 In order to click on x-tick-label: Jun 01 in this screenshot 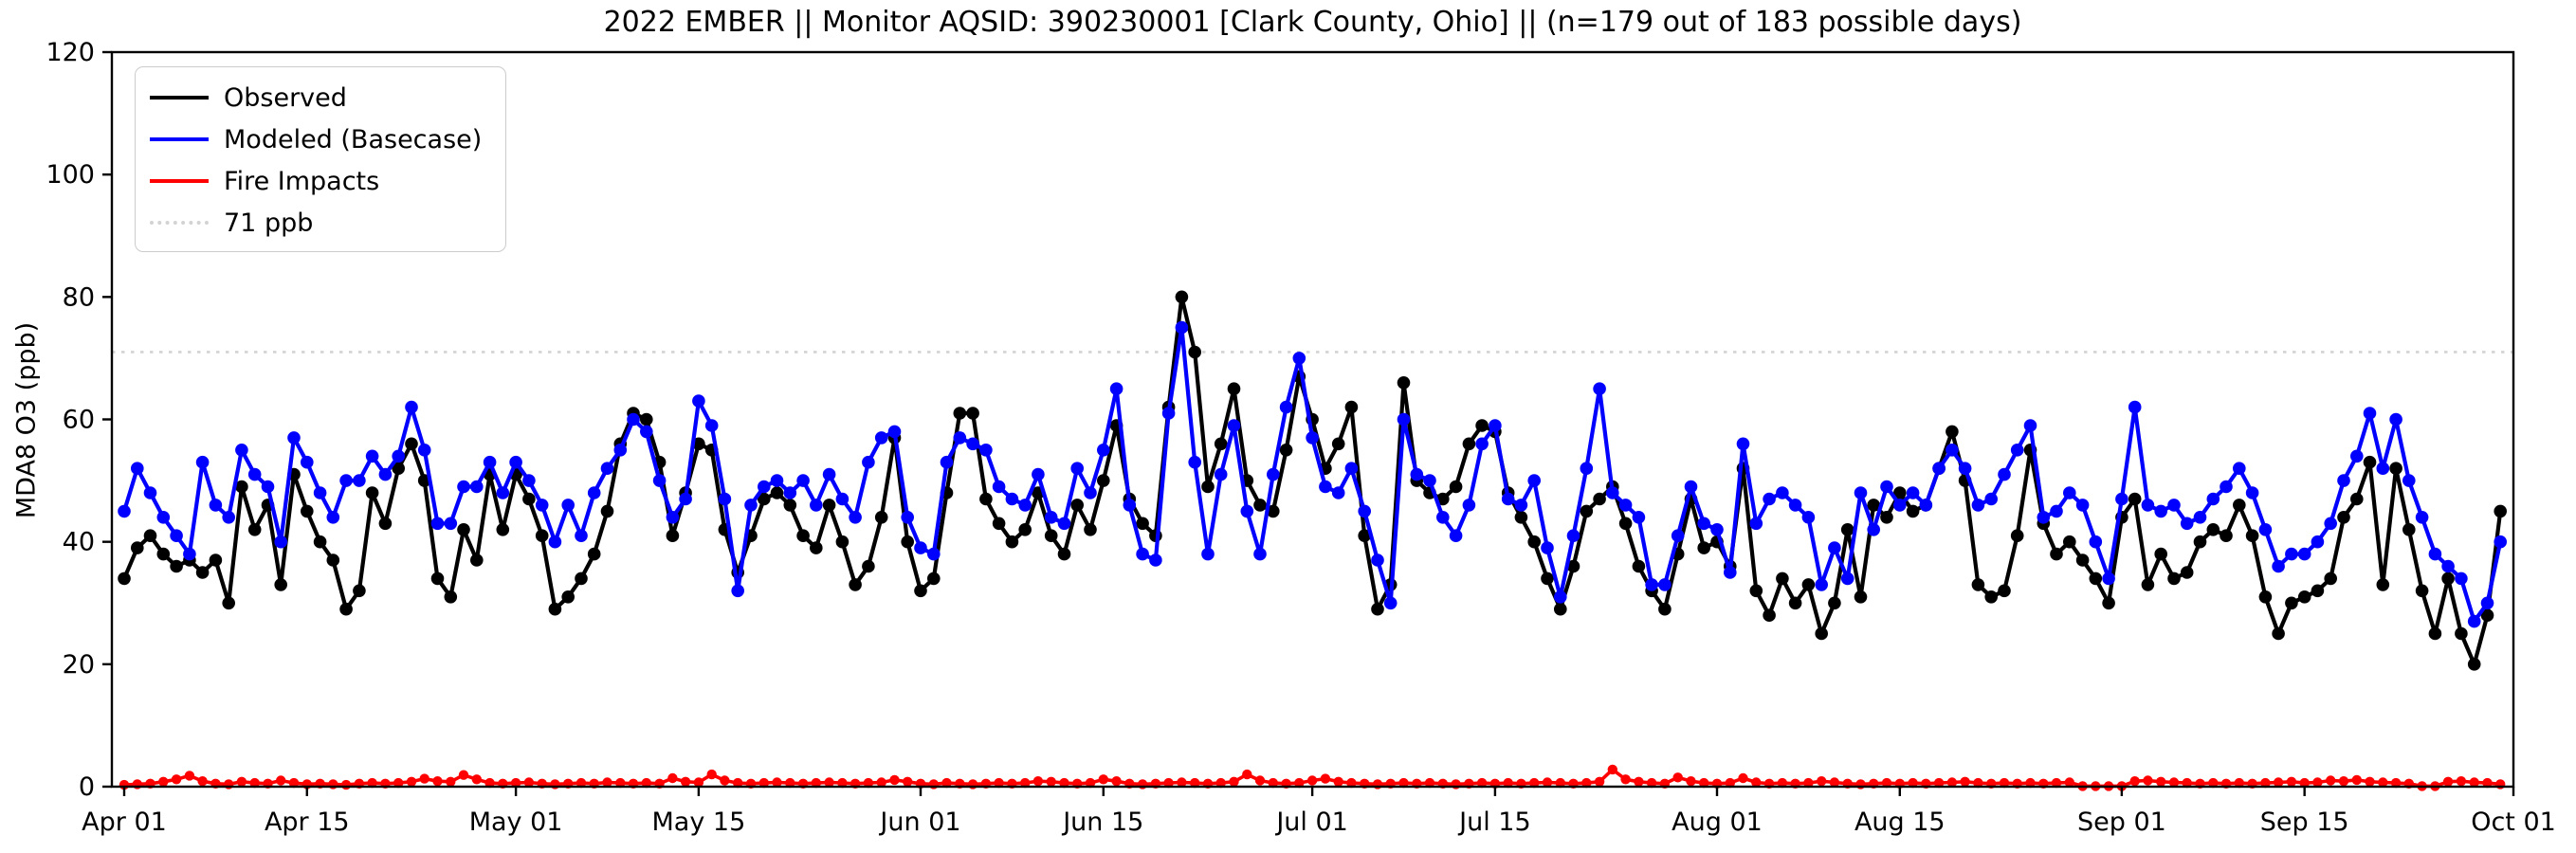, I will do `click(919, 822)`.